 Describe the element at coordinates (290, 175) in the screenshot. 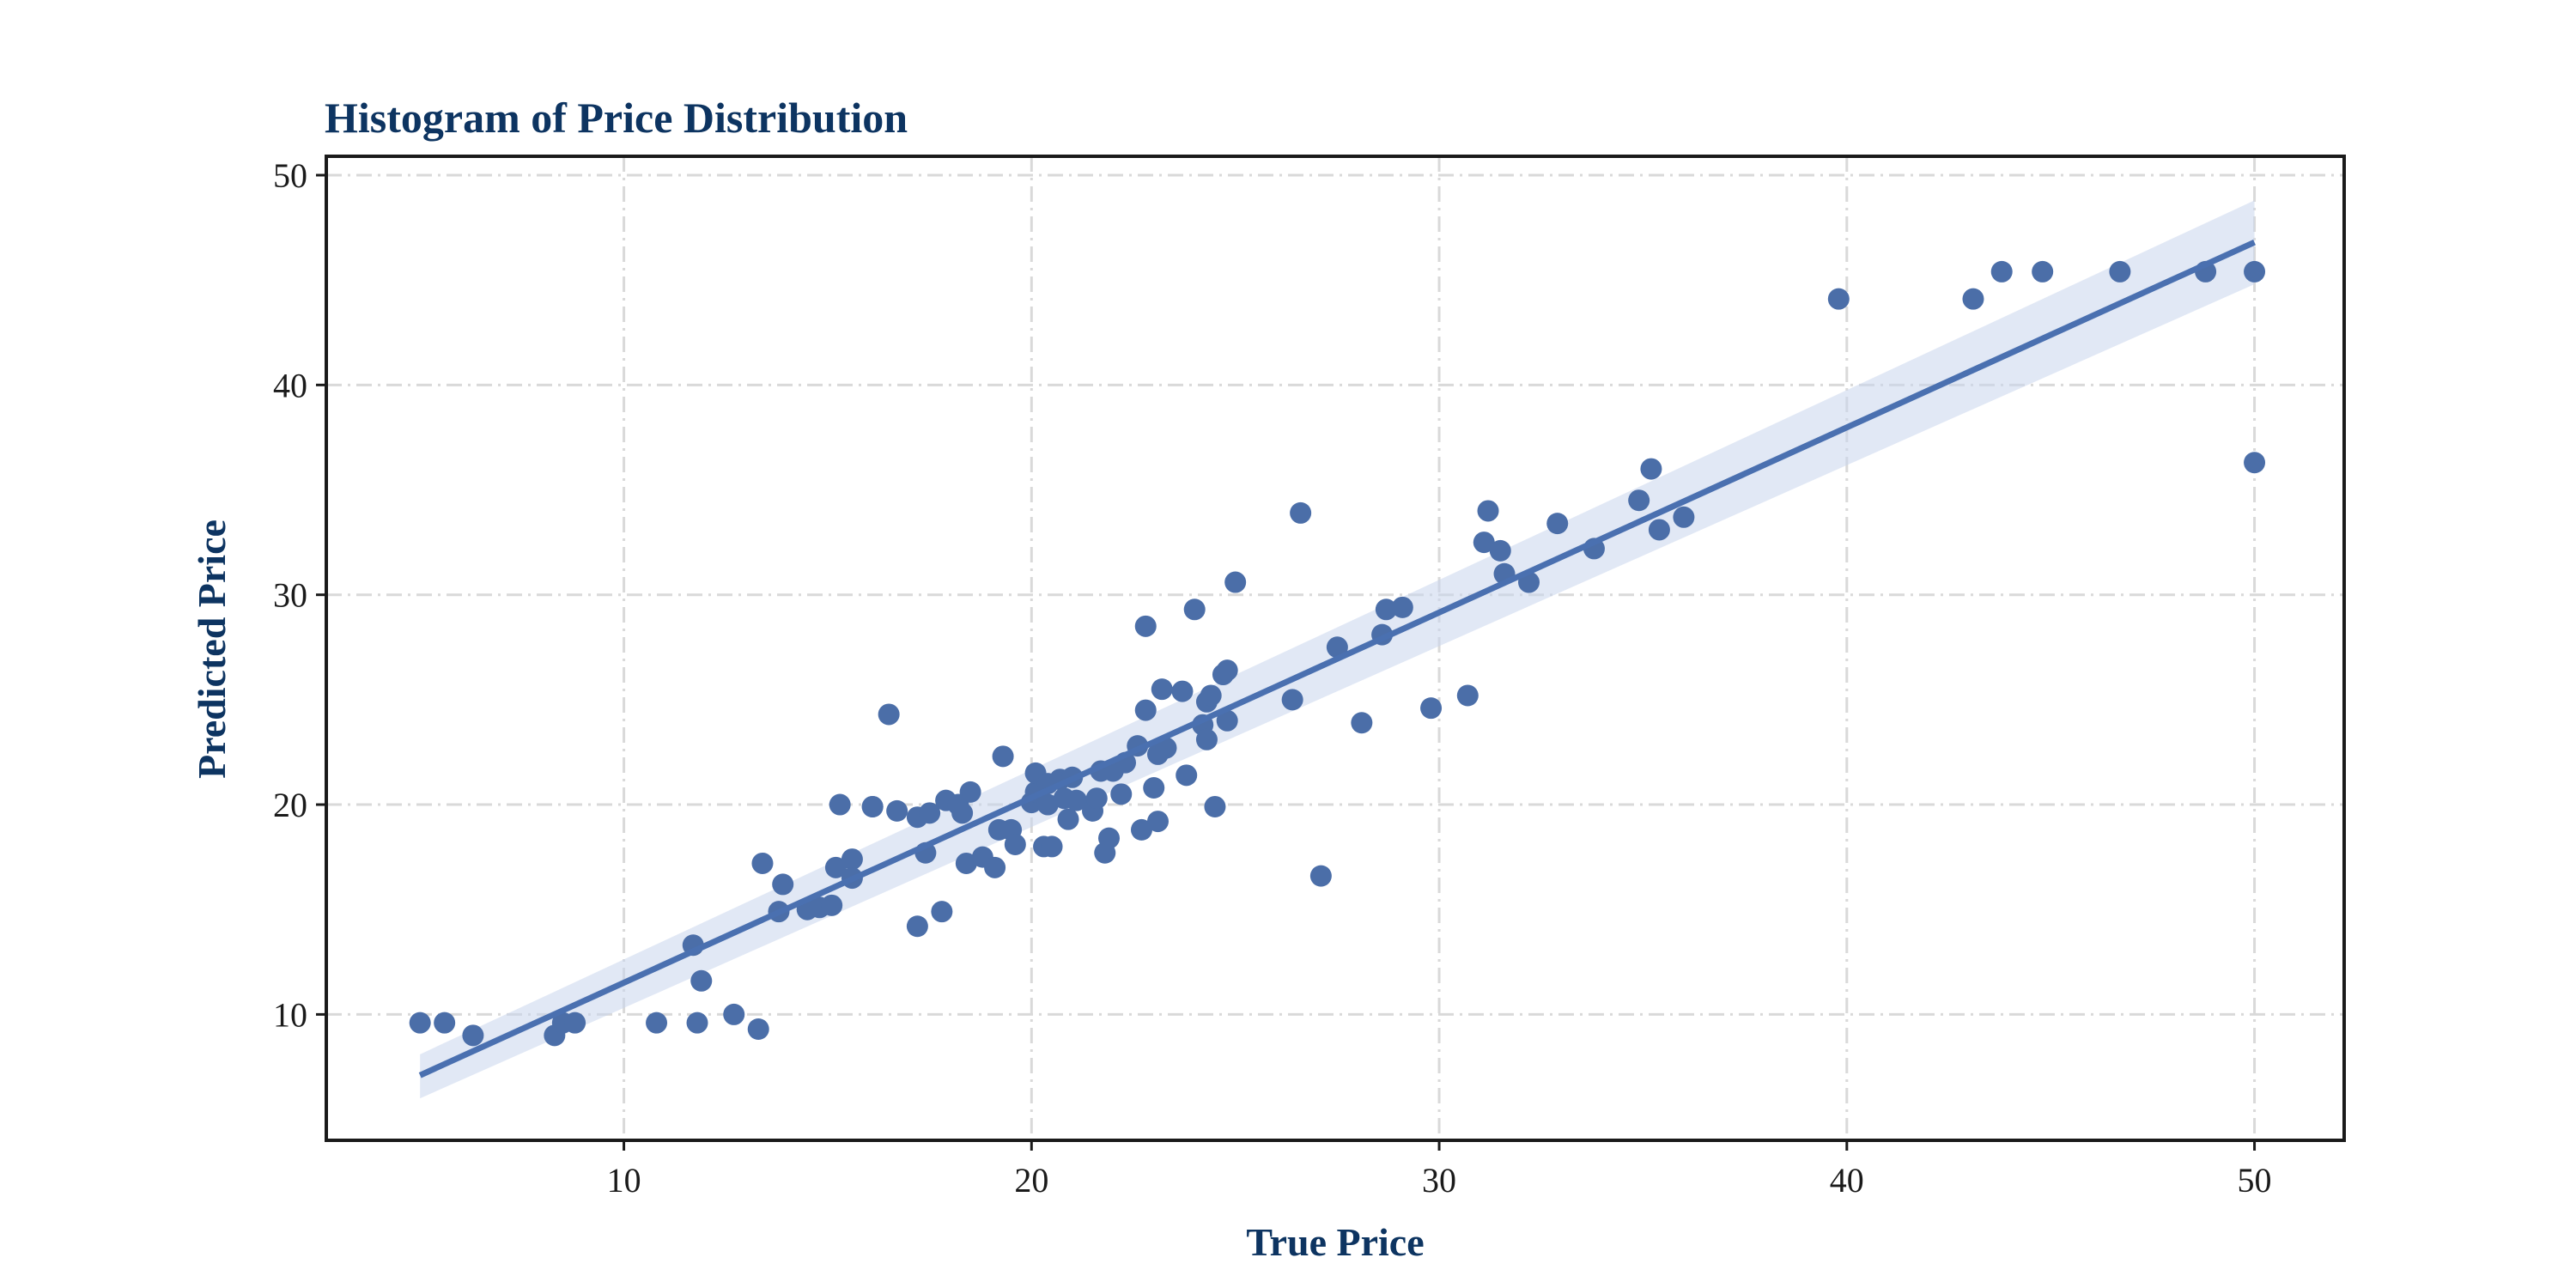

I see `y-tick-label: 50` at that location.